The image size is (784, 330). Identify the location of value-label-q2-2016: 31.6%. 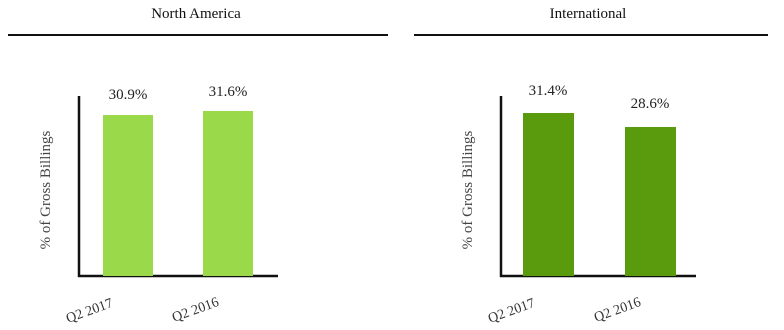
(228, 92).